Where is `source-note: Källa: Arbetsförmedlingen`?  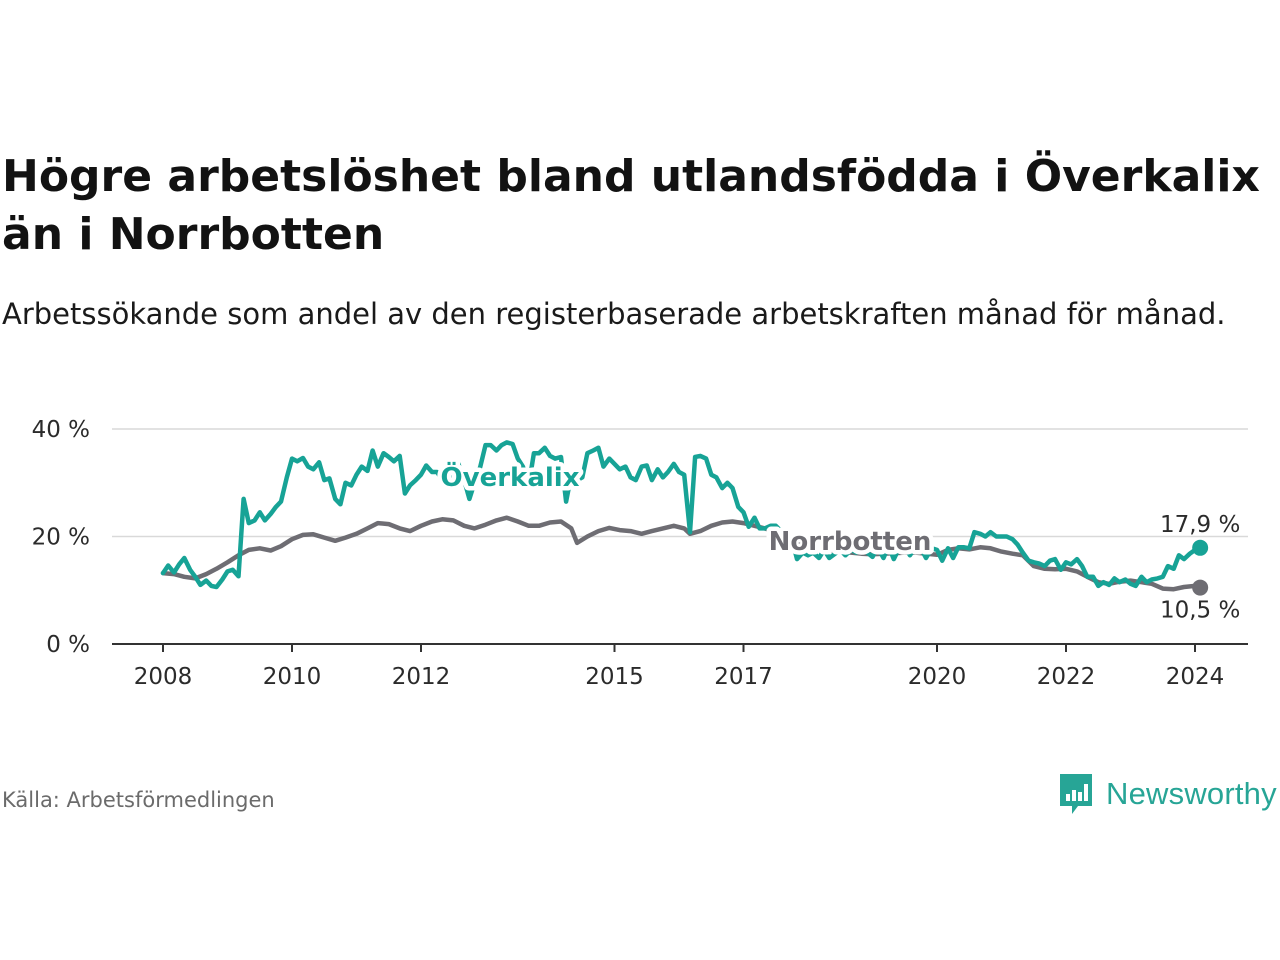
source-note: Källa: Arbetsförmedlingen is located at coordinates (138, 800).